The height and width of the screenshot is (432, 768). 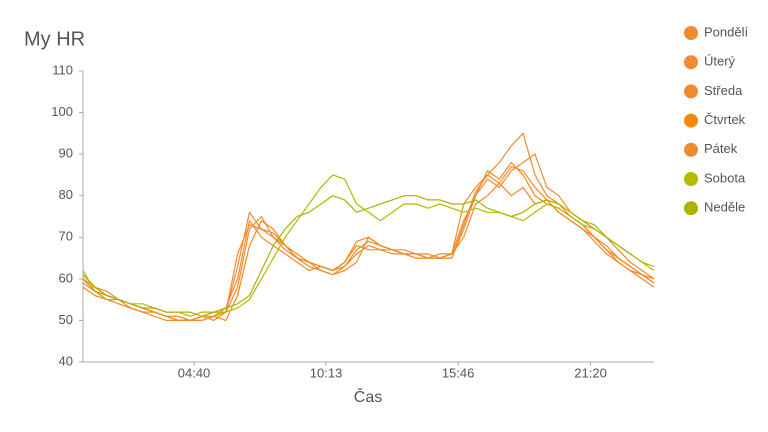 What do you see at coordinates (726, 31) in the screenshot?
I see `legend-label: Pondělí` at bounding box center [726, 31].